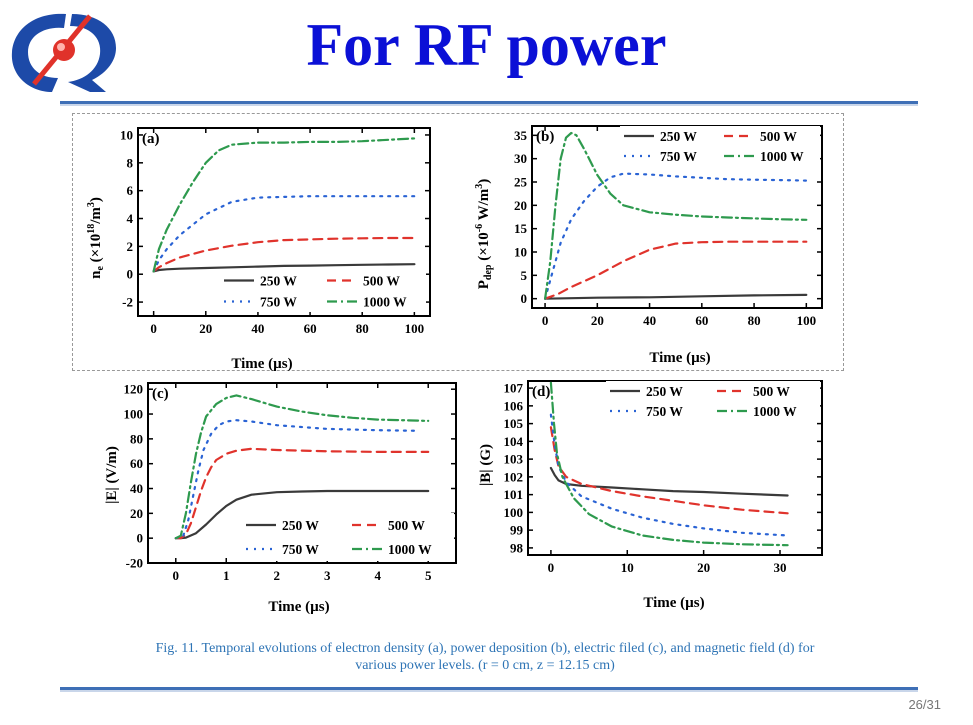 The height and width of the screenshot is (725, 973). Describe the element at coordinates (226, 575) in the screenshot. I see `x-tick-label: 1` at that location.